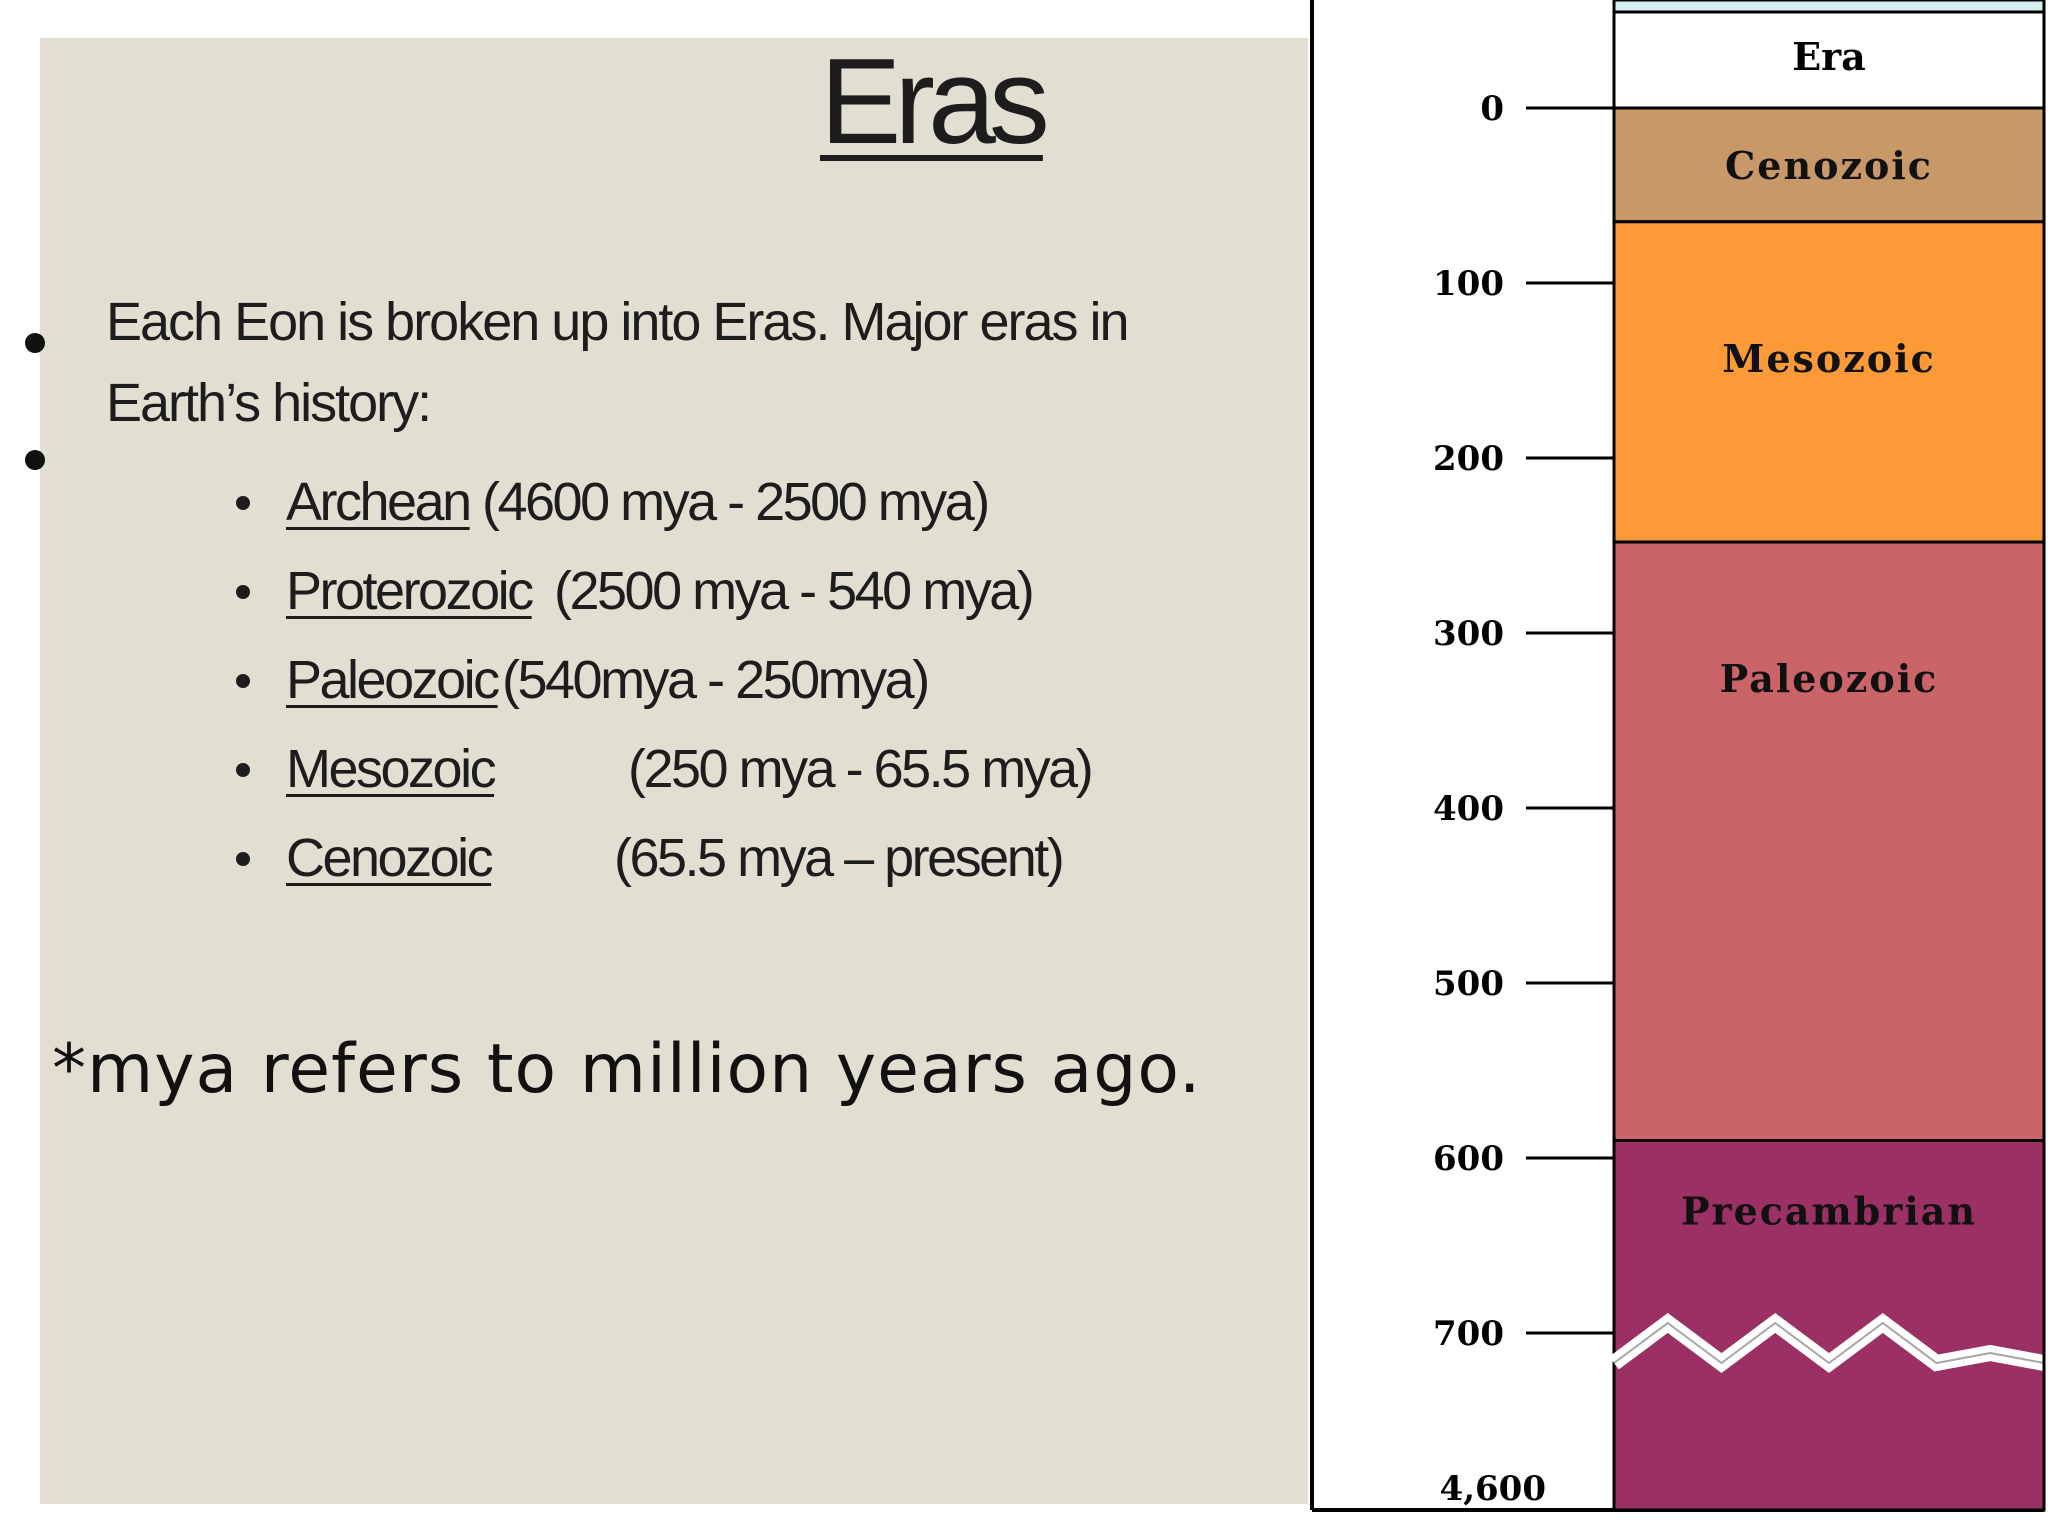 The width and height of the screenshot is (2048, 1536). Describe the element at coordinates (391, 769) in the screenshot. I see `era-name: Mesozoic` at that location.